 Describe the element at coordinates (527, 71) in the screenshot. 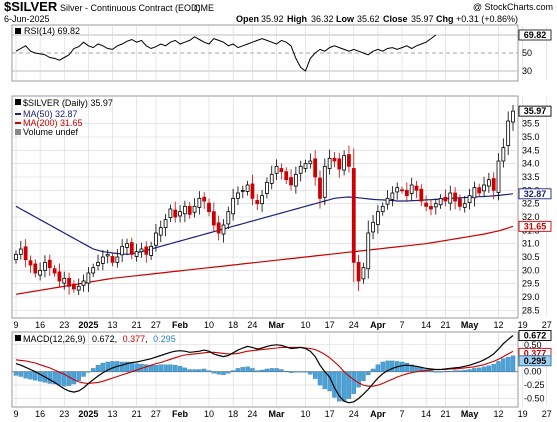

I see `rsi-tick-label: 30` at that location.